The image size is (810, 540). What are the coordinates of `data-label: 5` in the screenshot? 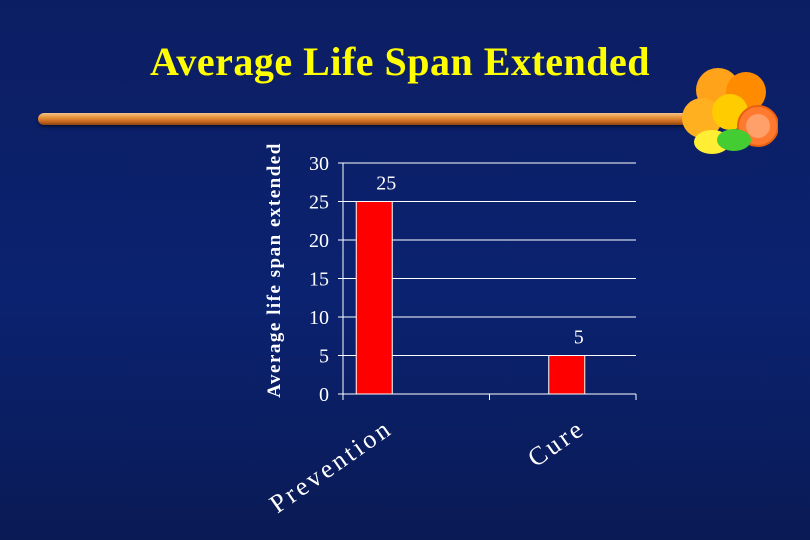 It's located at (579, 338).